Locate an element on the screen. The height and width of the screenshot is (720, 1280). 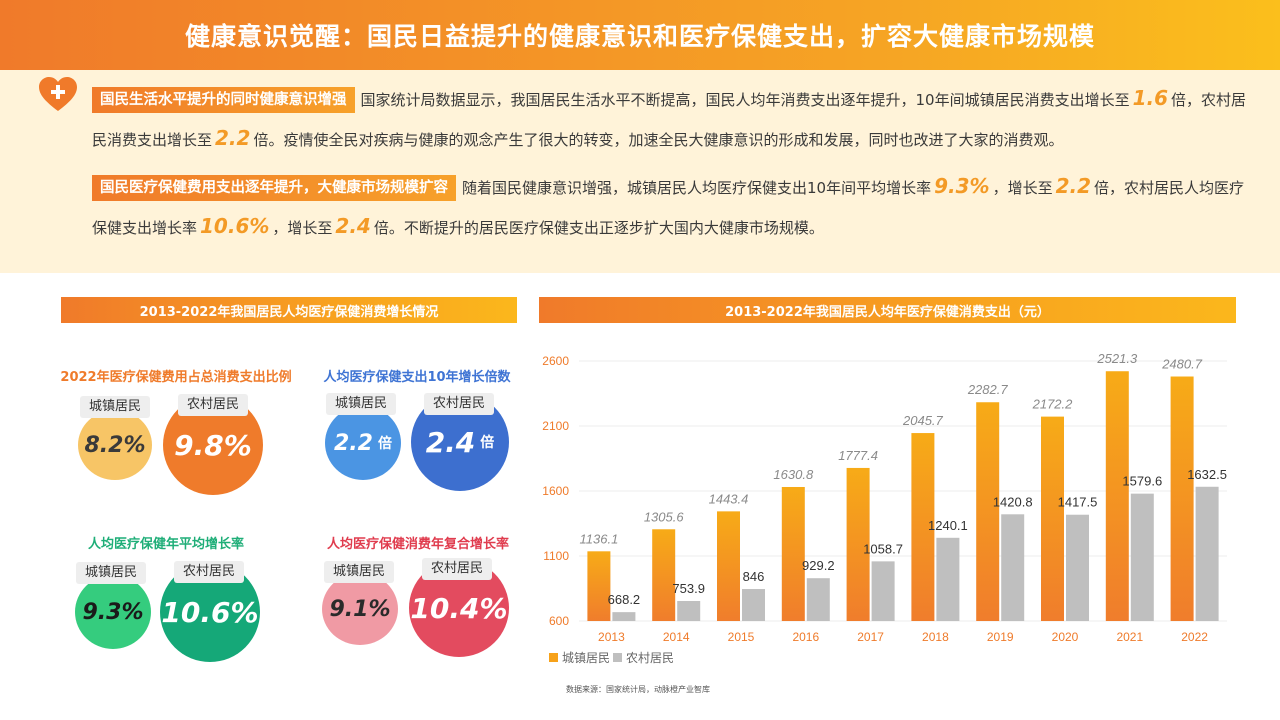
data-label-rural: 1058.7 is located at coordinates (883, 548).